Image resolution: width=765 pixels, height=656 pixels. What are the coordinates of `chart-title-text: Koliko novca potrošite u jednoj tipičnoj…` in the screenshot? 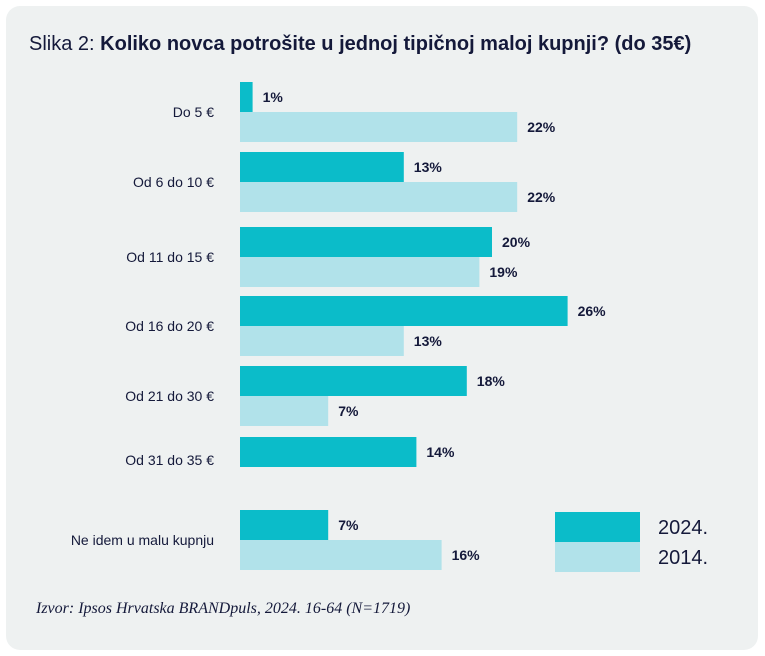 It's located at (396, 44).